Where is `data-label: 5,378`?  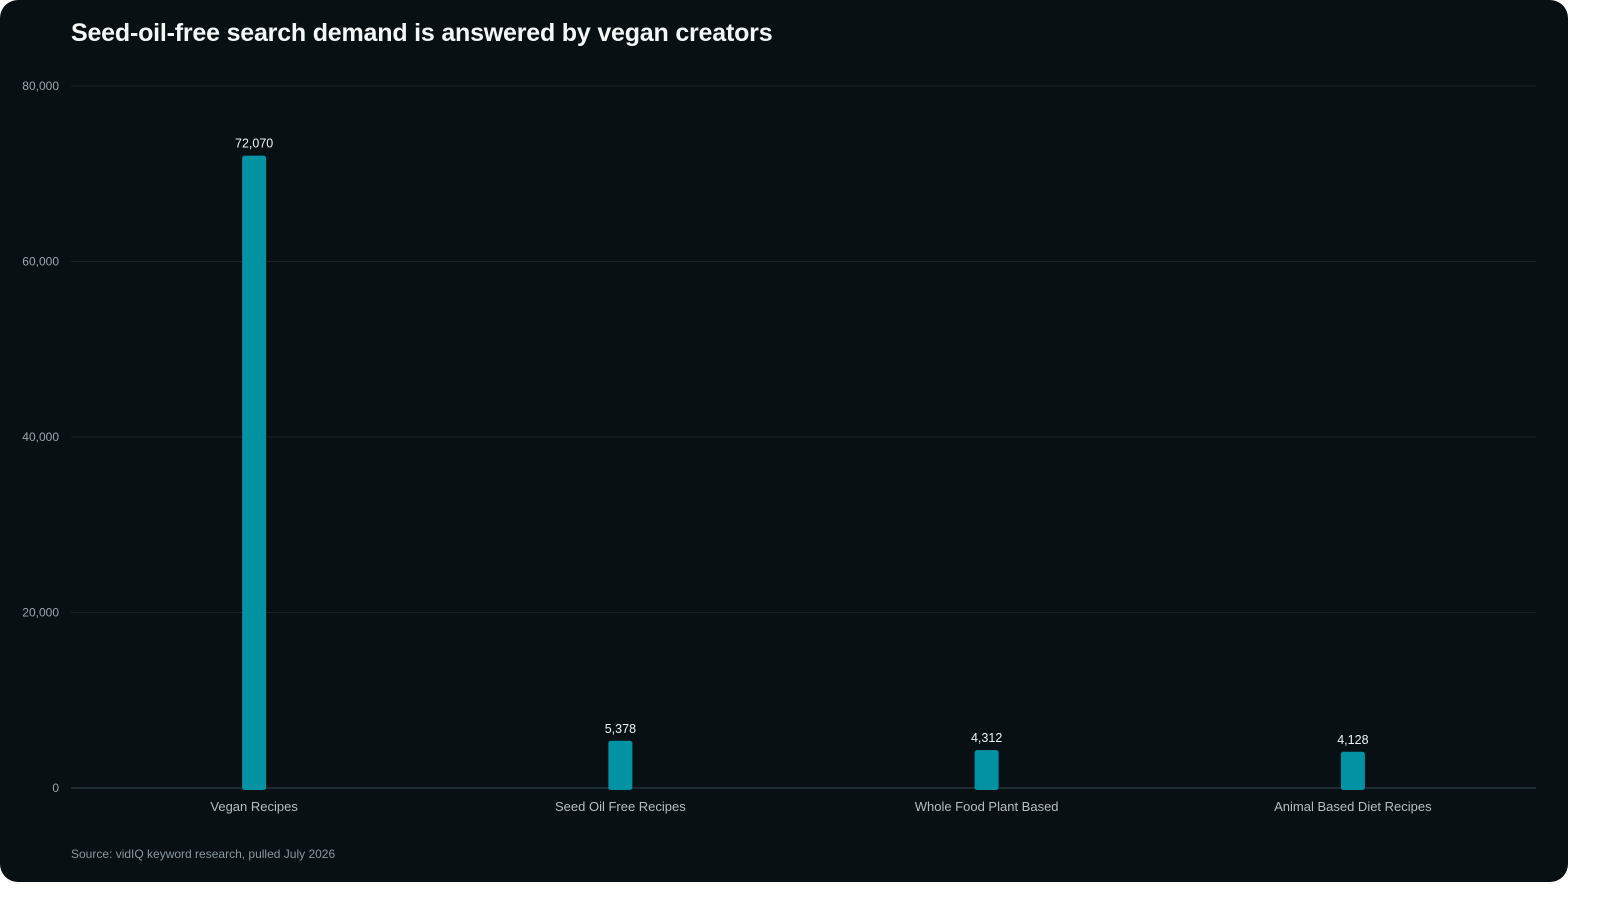 data-label: 5,378 is located at coordinates (620, 729).